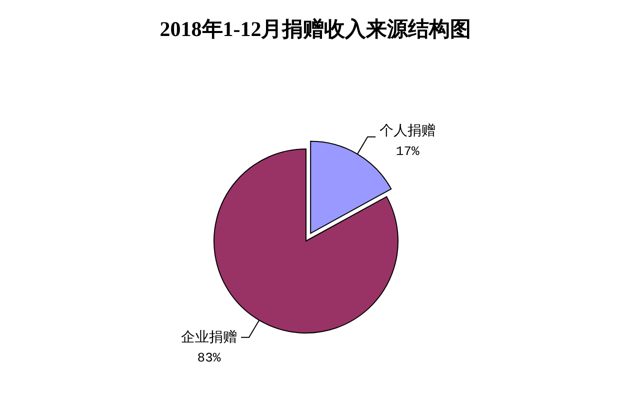 This screenshot has width=631, height=417. I want to click on data-label: 83%, so click(209, 358).